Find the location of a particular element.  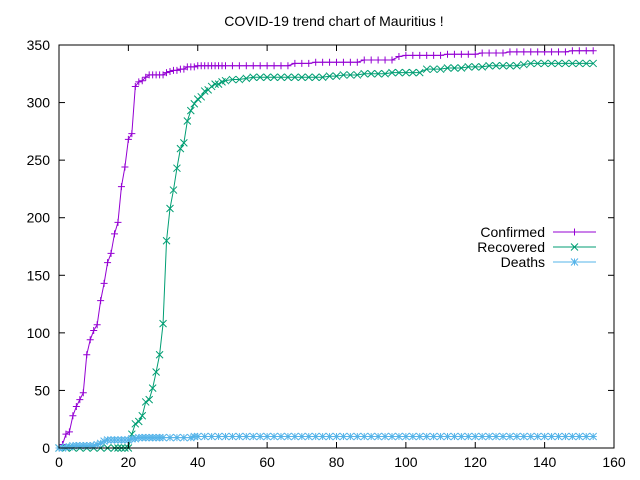

x-tick-label: 140 is located at coordinates (545, 462).